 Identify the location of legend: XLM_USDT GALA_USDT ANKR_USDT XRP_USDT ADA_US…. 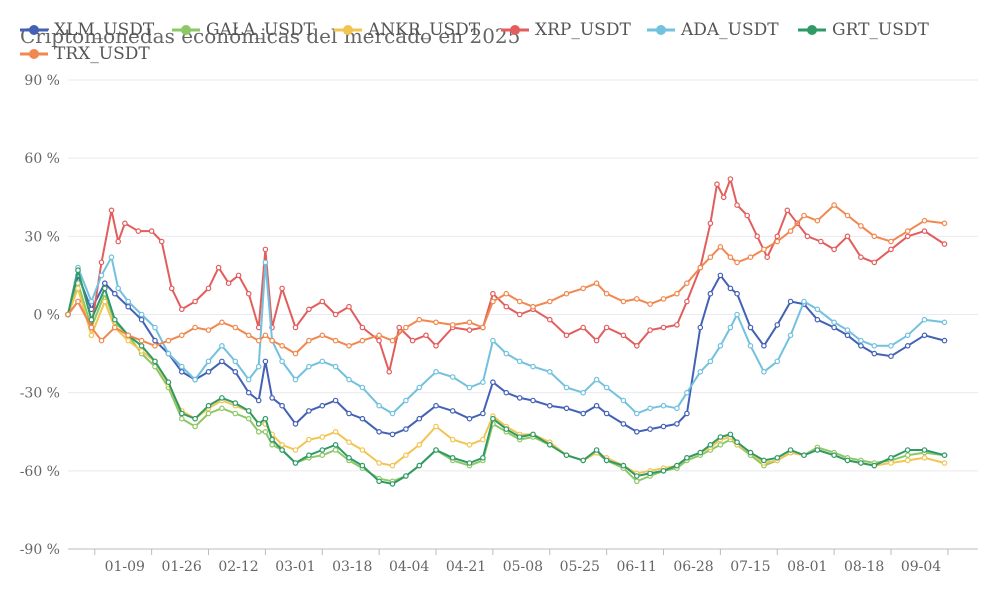
(475, 42).